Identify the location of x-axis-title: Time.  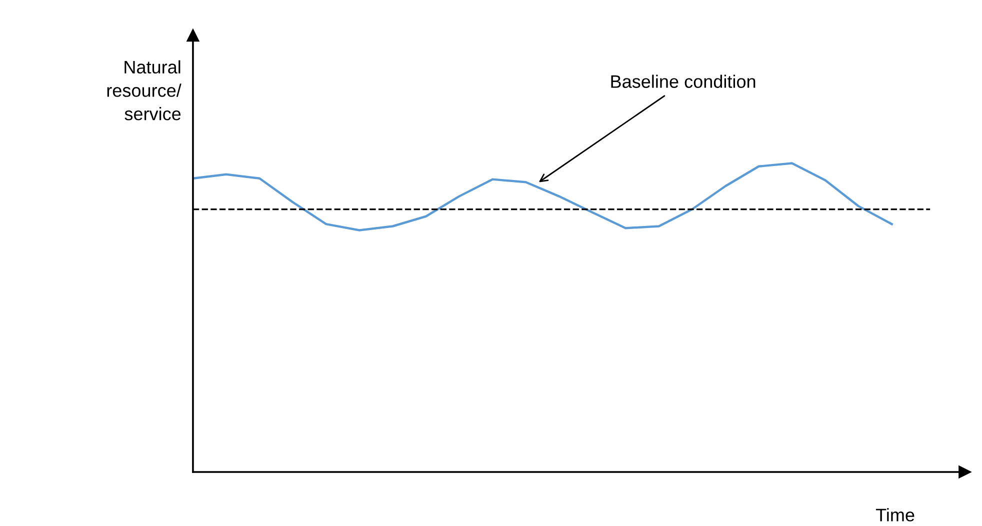
(895, 515).